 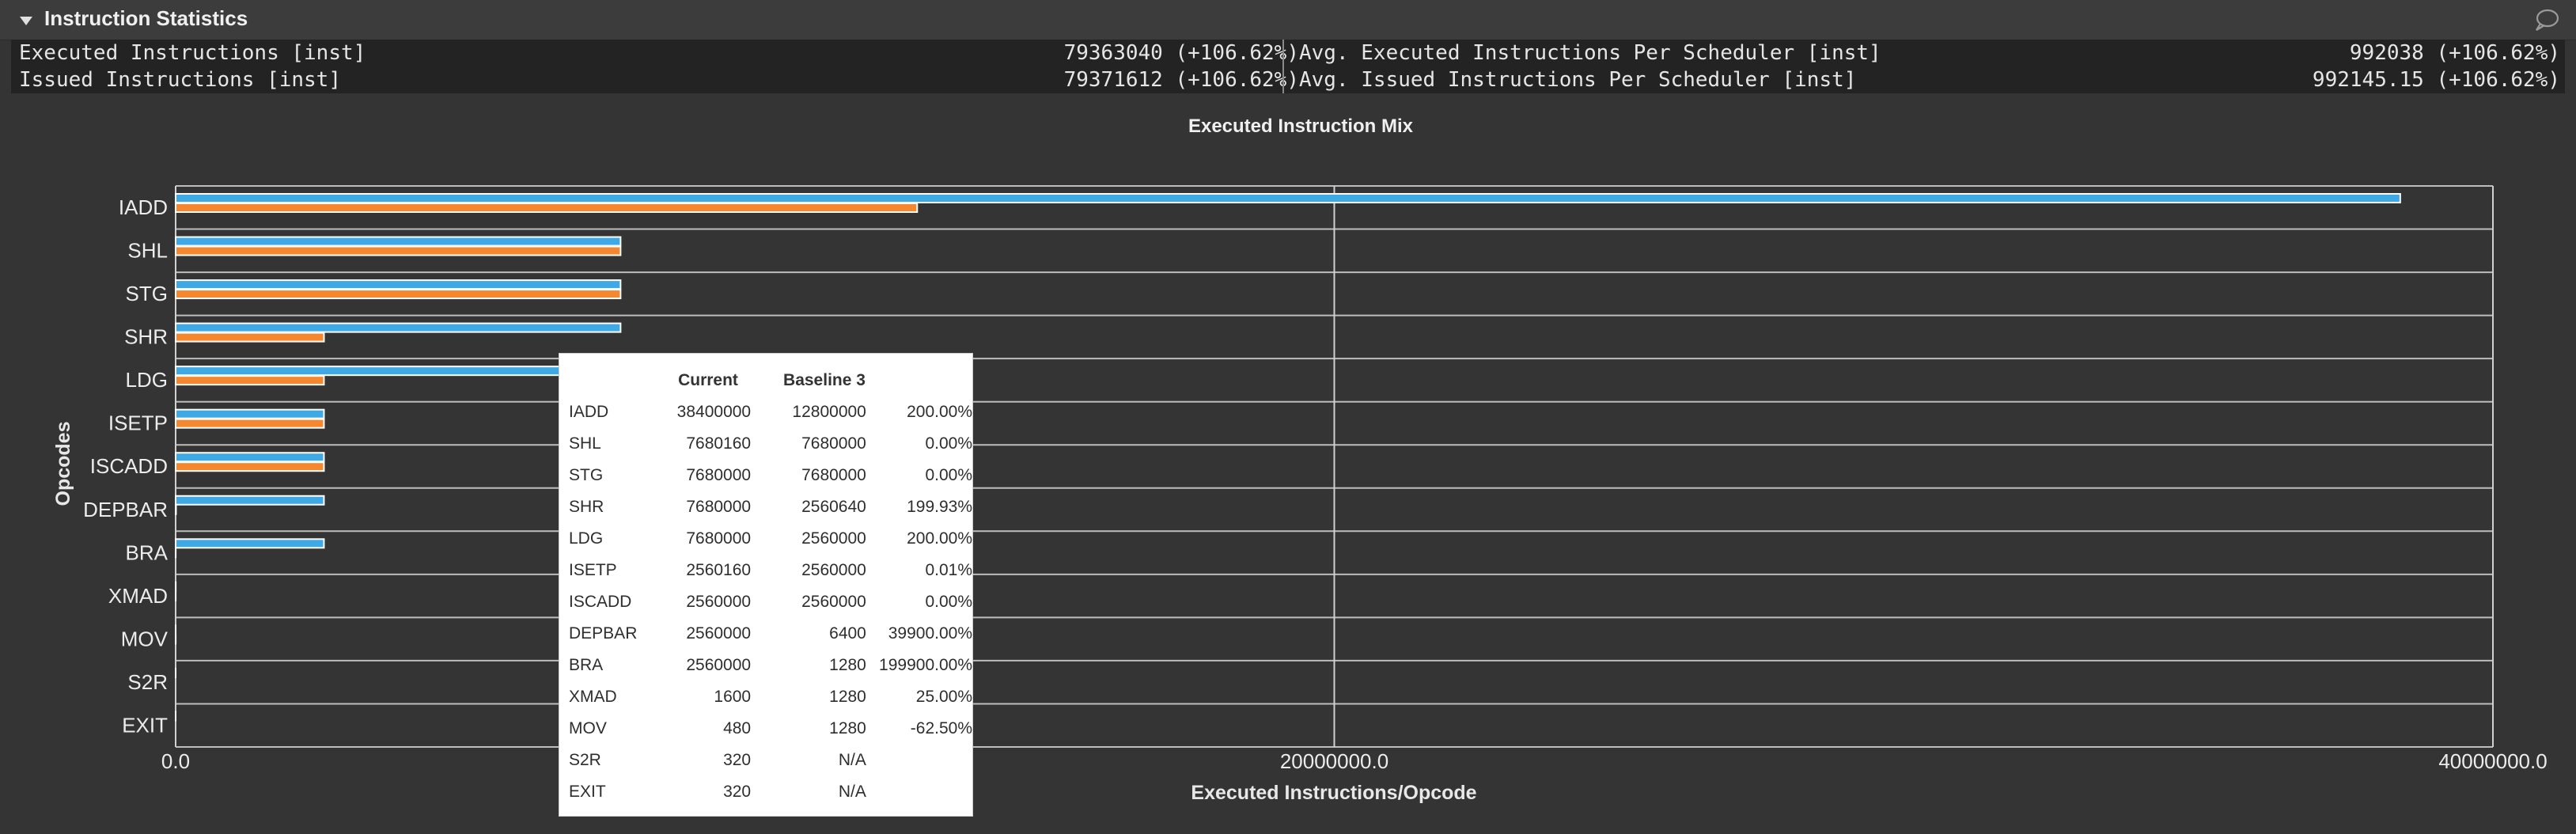 What do you see at coordinates (770, 665) in the screenshot?
I see `tooltip-row: BRA 2560000 1280 199900.00%` at bounding box center [770, 665].